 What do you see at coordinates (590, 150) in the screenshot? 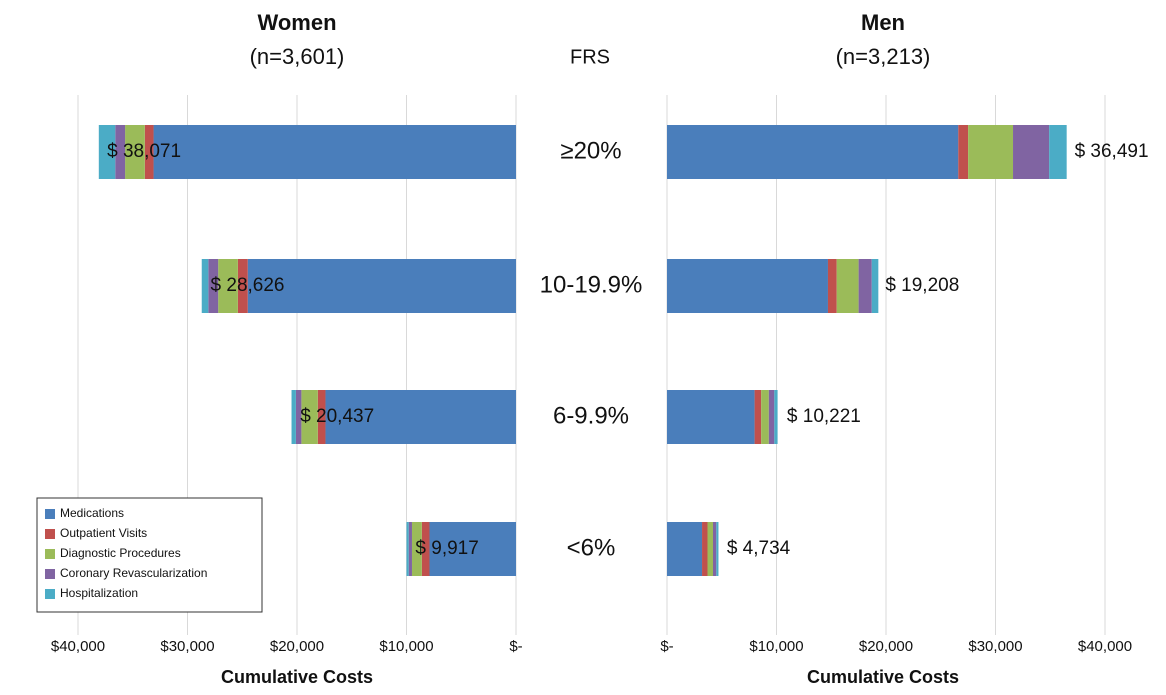
I see `category-label: ≥20%` at bounding box center [590, 150].